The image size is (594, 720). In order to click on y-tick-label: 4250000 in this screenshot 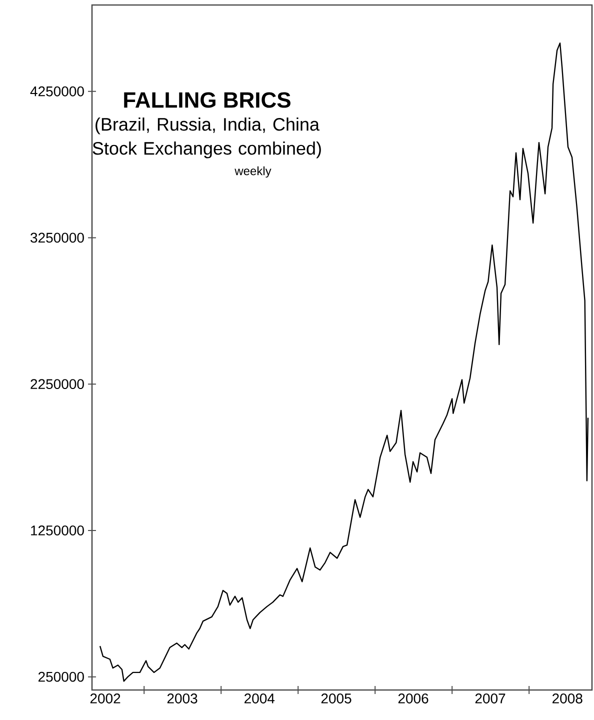, I will do `click(57, 91)`.